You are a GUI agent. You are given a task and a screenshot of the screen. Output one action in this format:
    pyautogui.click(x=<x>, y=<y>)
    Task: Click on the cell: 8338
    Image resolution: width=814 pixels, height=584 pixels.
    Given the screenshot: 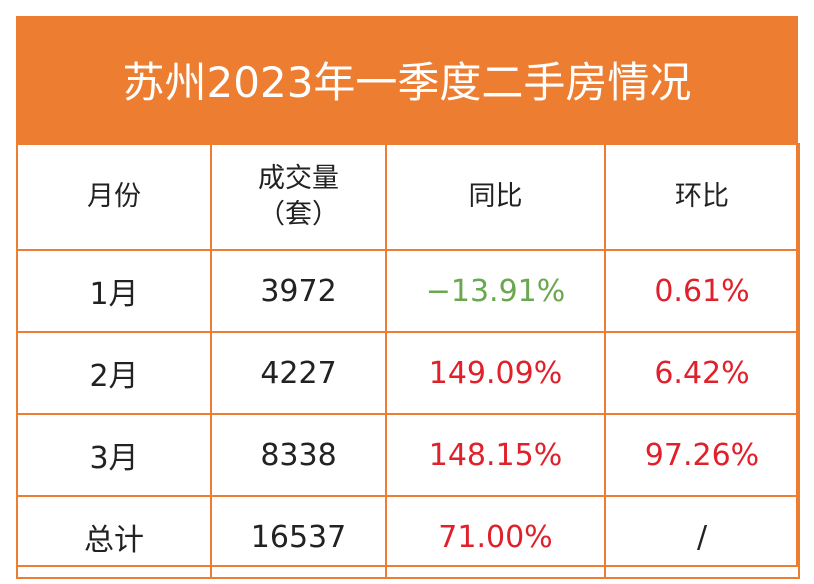 What is the action you would take?
    pyautogui.click(x=298, y=455)
    